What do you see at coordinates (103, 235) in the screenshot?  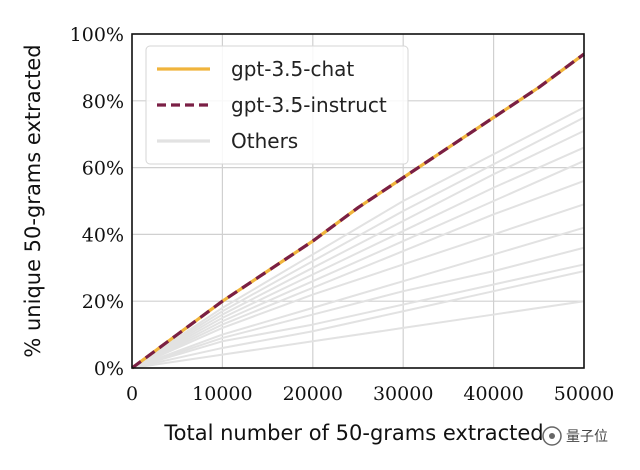 I see `y-tick-label-2: 40%` at bounding box center [103, 235].